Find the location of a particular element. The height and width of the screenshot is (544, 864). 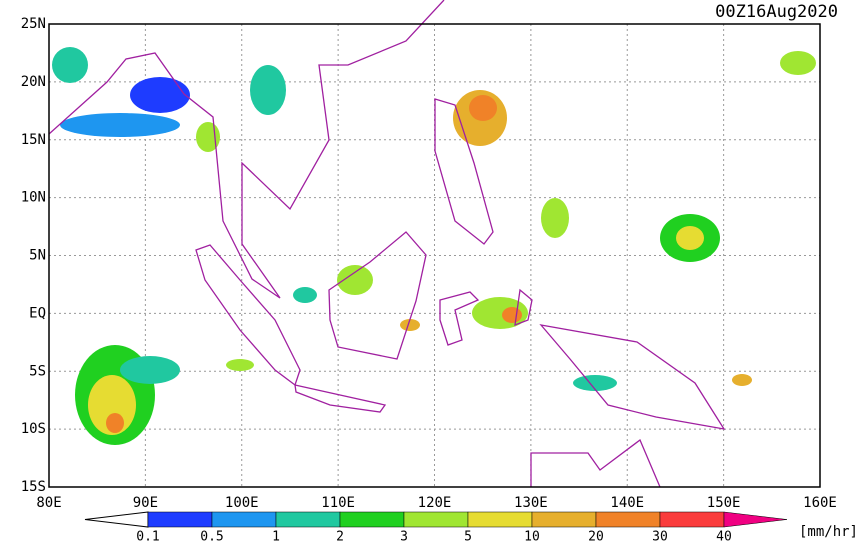

lat-label: 15N is located at coordinates (33, 140).